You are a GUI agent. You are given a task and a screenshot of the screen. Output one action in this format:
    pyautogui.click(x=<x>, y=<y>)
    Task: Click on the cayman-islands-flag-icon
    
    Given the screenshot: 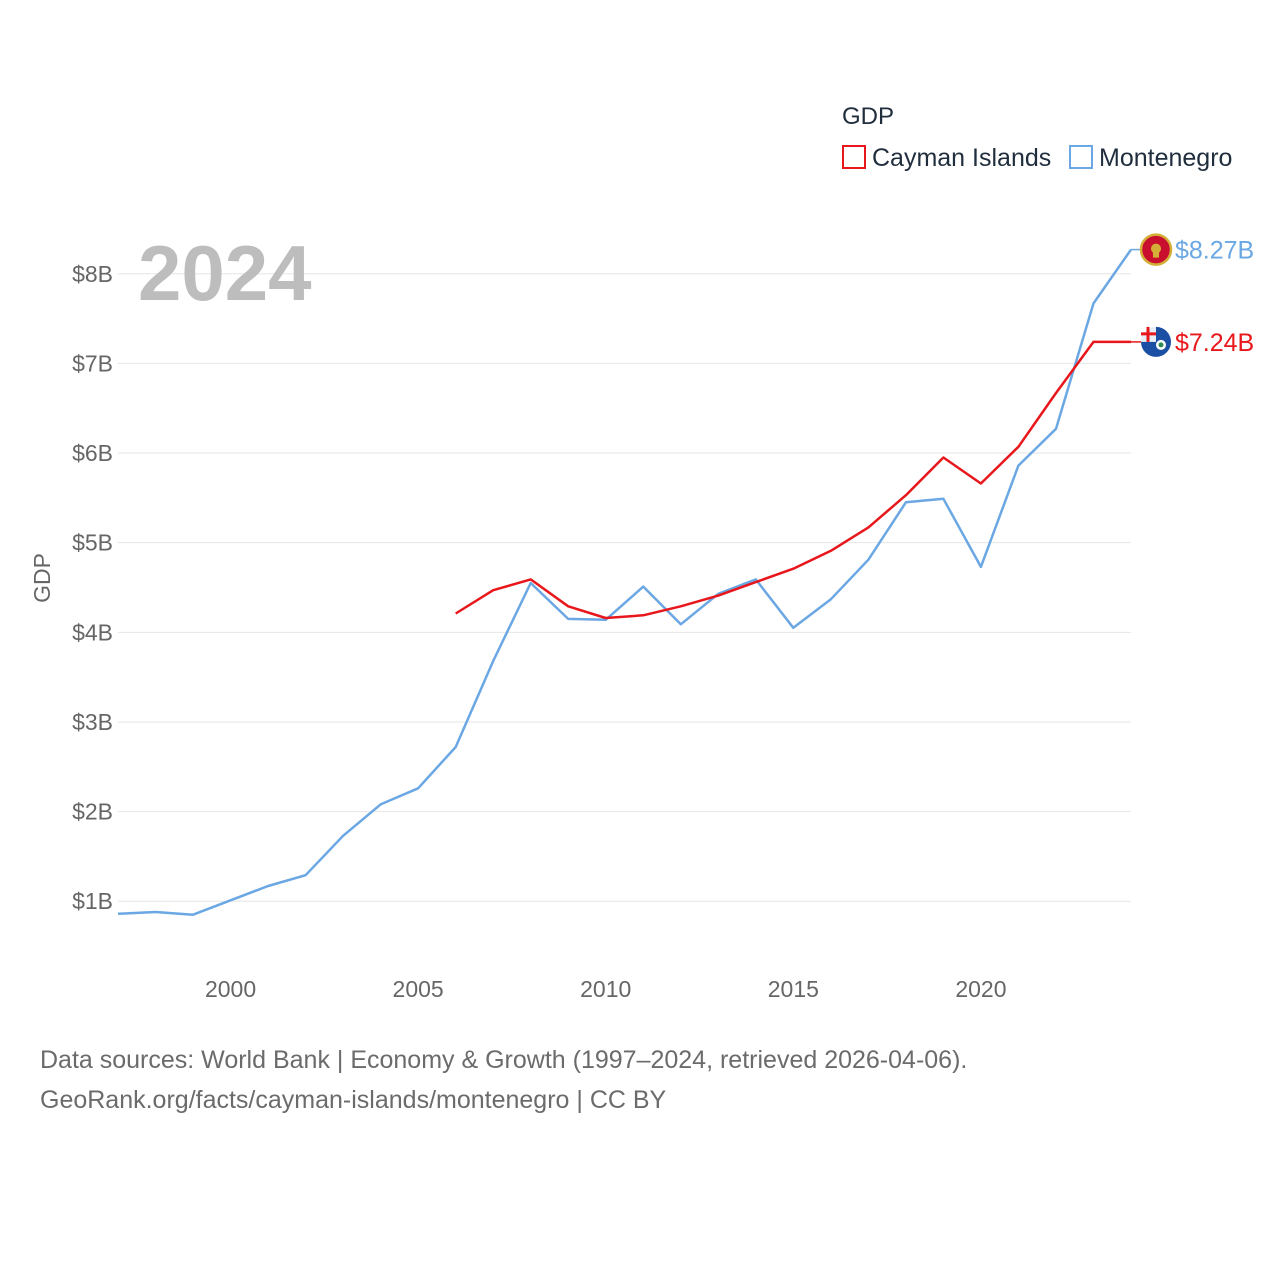 What is the action you would take?
    pyautogui.click(x=1156, y=341)
    